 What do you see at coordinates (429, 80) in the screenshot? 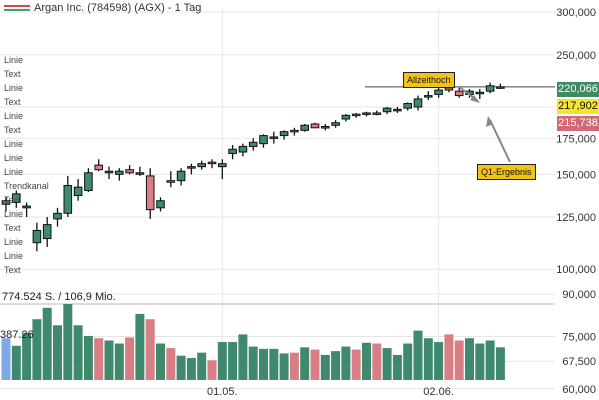
I see `annotation-all-time-high: Allzeithoch` at bounding box center [429, 80].